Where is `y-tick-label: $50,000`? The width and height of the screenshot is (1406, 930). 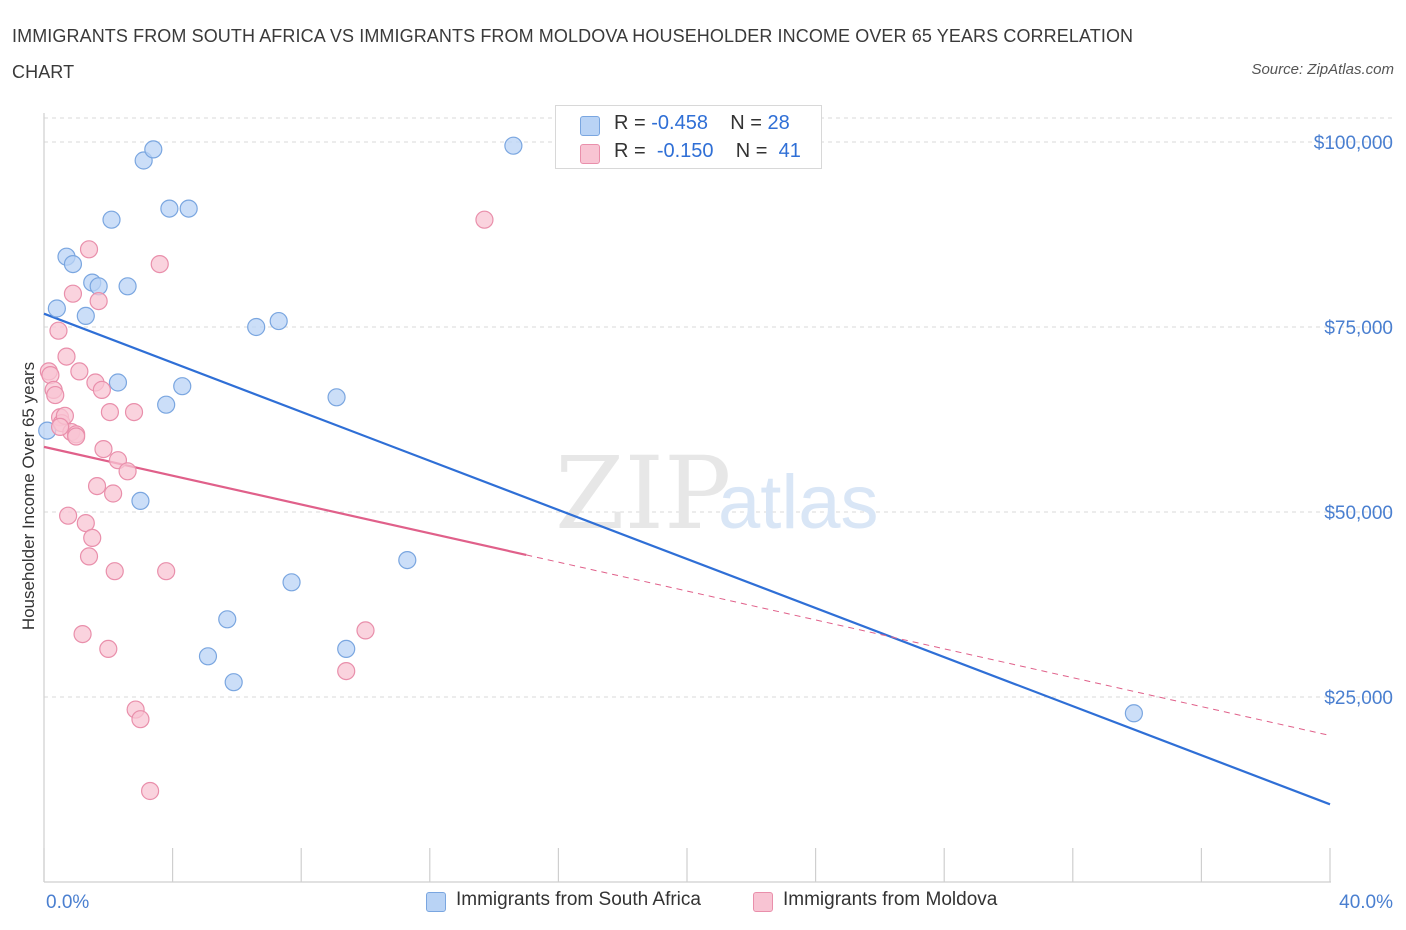
y-tick-label: $50,000 is located at coordinates (1358, 513).